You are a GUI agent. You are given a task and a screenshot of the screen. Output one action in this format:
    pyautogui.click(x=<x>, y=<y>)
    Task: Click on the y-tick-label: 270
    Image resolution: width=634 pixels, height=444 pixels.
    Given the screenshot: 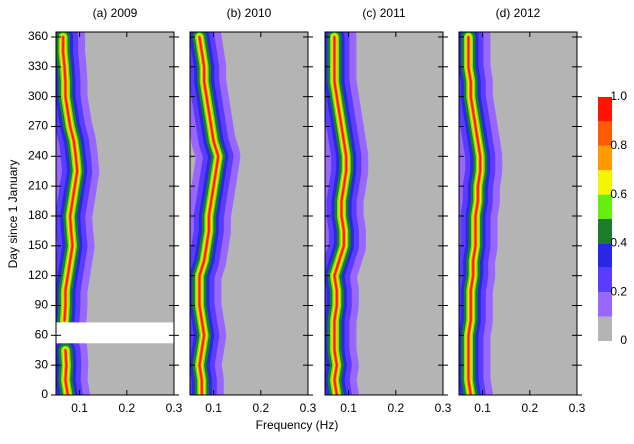 What is the action you would take?
    pyautogui.click(x=38, y=126)
    